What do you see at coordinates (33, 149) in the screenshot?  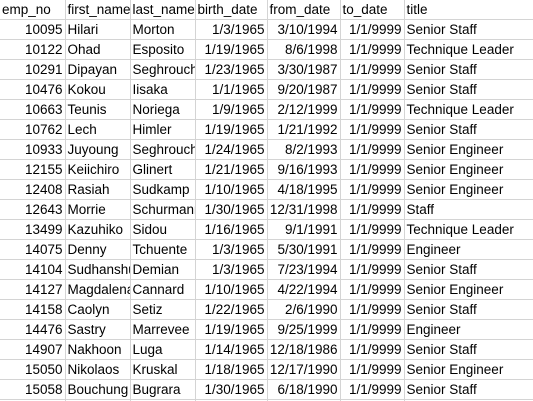 I see `cell-emp-no: 10933` at bounding box center [33, 149].